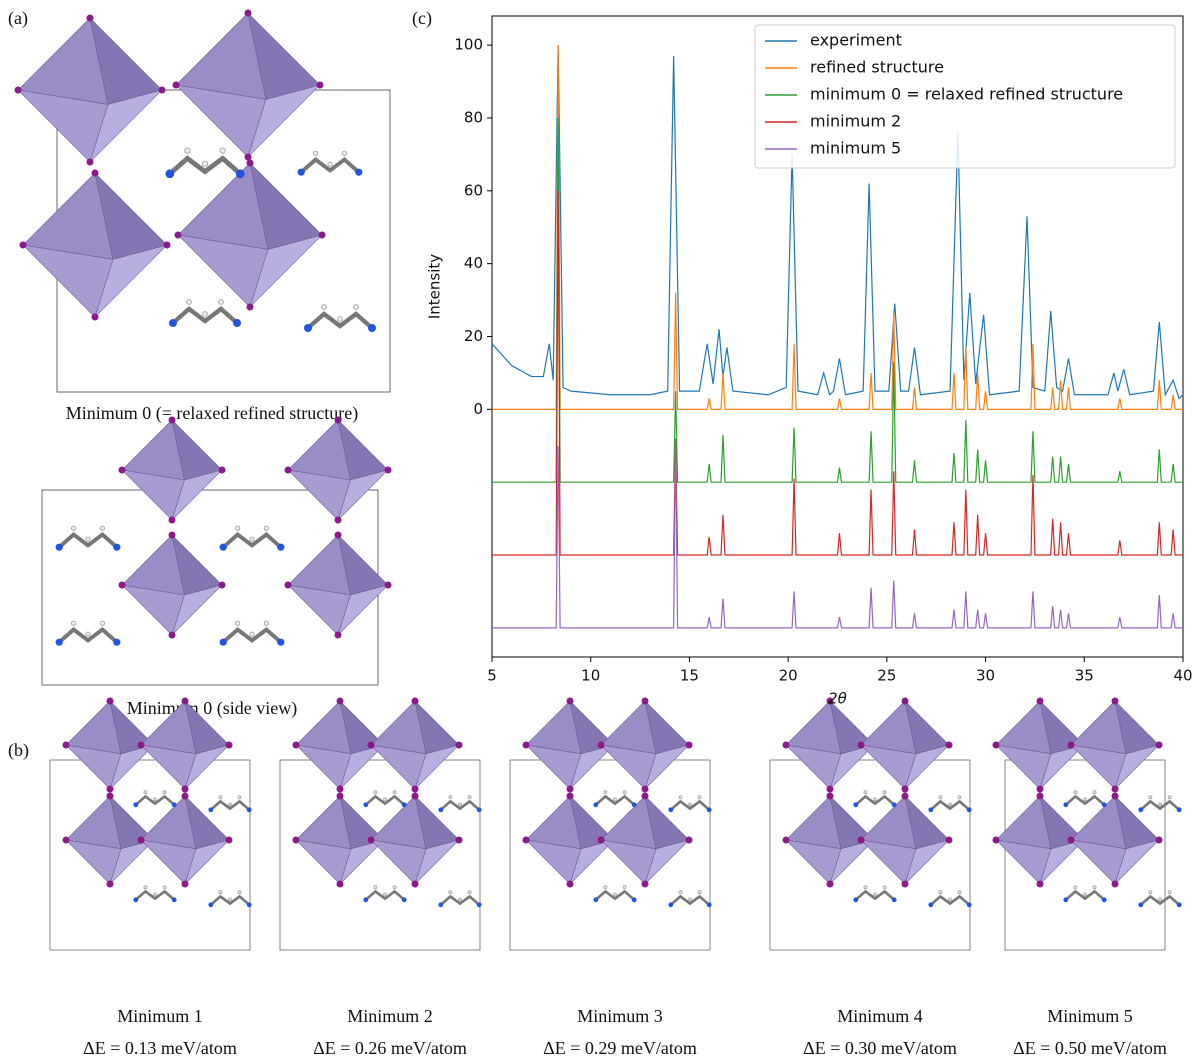  Describe the element at coordinates (620, 1016) in the screenshot. I see `minimum-name: Minimum 3` at that location.